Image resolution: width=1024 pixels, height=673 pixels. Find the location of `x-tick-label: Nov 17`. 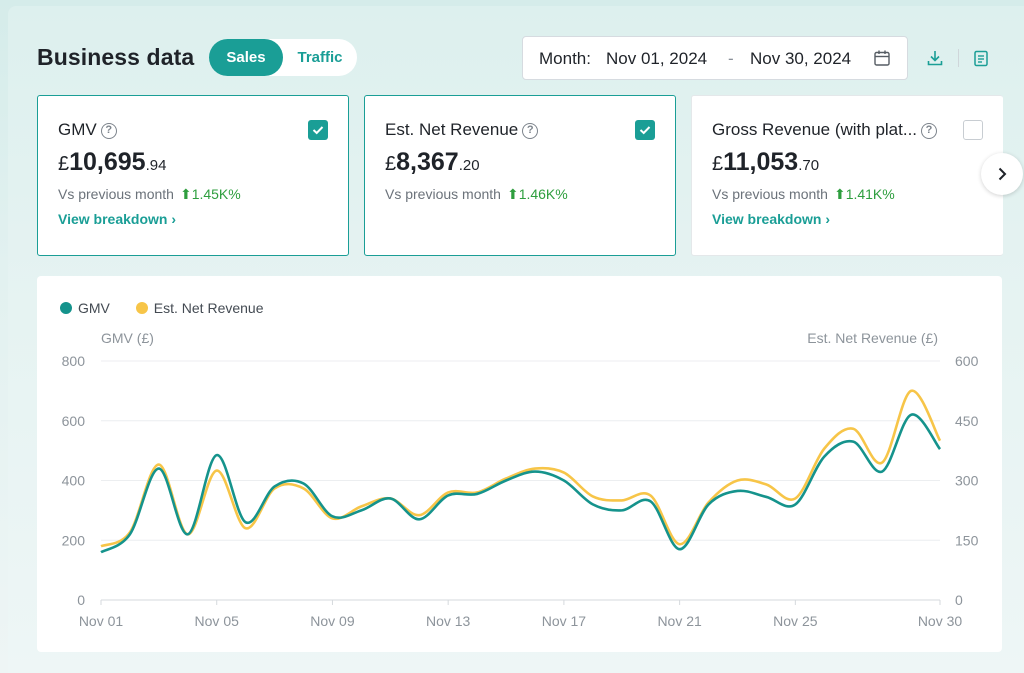

x-tick-label: Nov 17 is located at coordinates (564, 621).